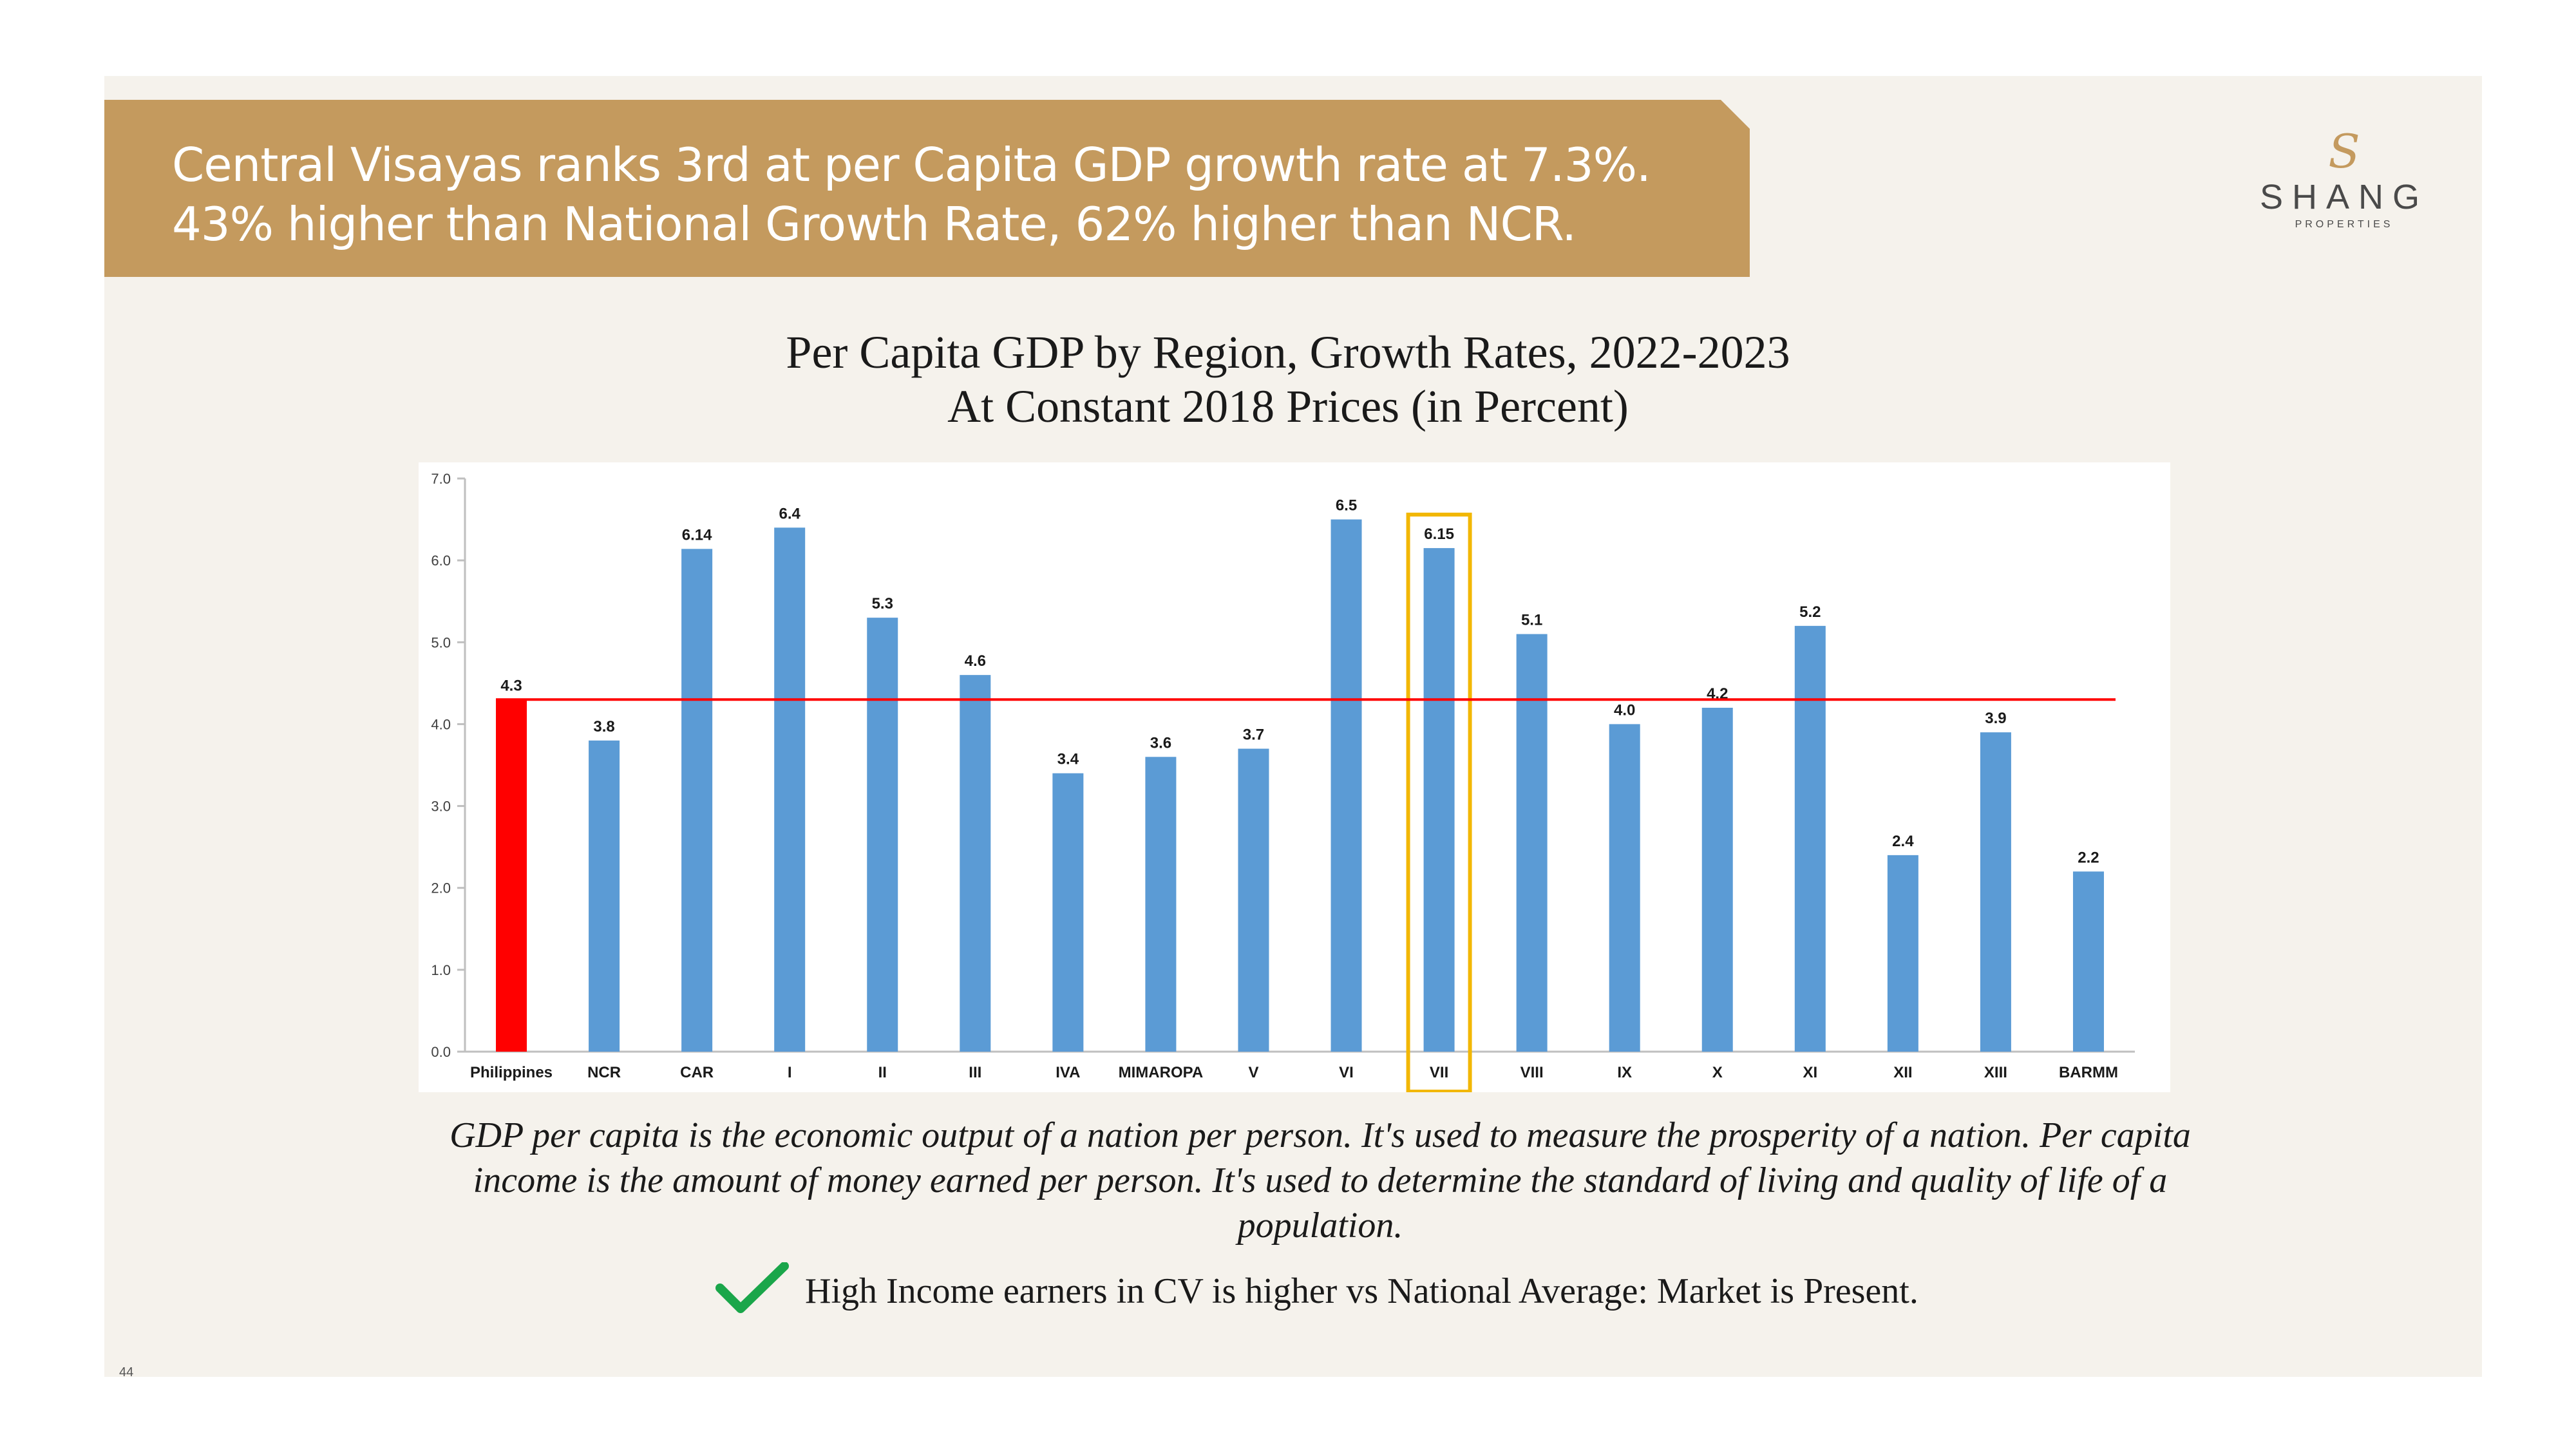 The image size is (2576, 1449). I want to click on bar-mimaropa, so click(1161, 905).